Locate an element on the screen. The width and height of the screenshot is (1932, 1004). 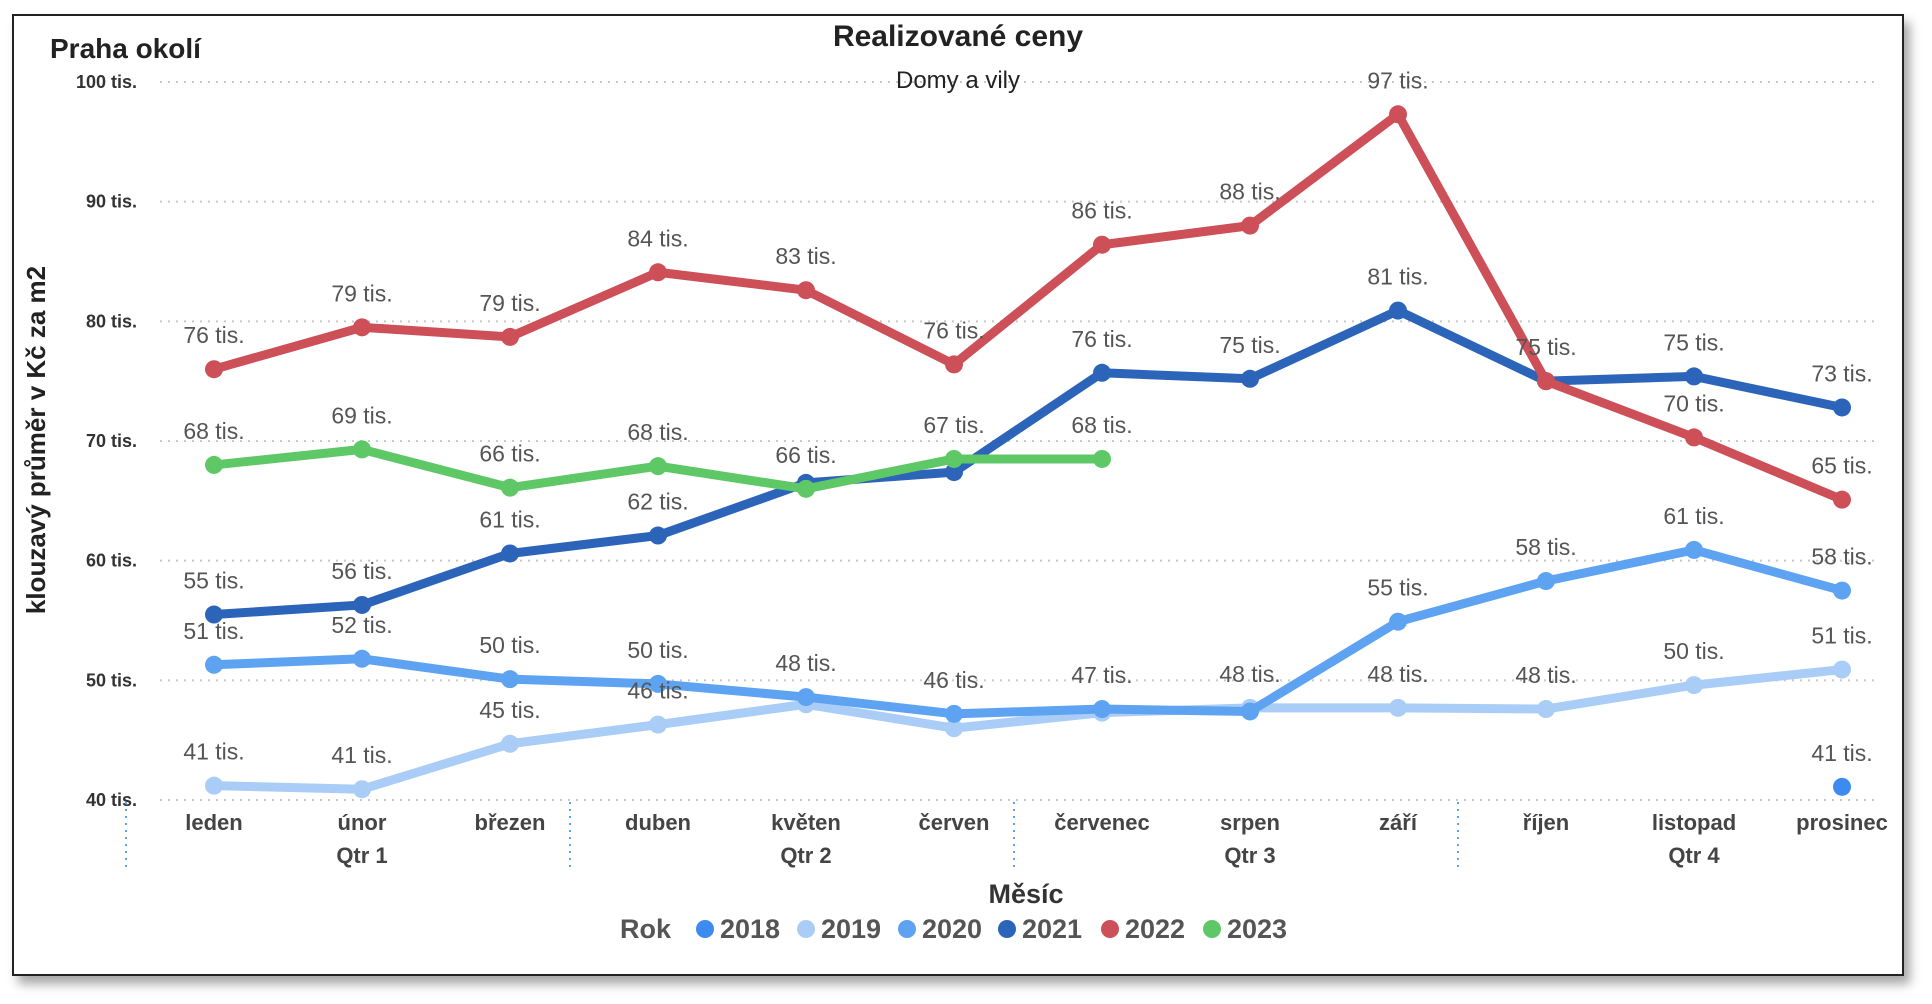
chart-subtitle: Domy a vily is located at coordinates (958, 80).